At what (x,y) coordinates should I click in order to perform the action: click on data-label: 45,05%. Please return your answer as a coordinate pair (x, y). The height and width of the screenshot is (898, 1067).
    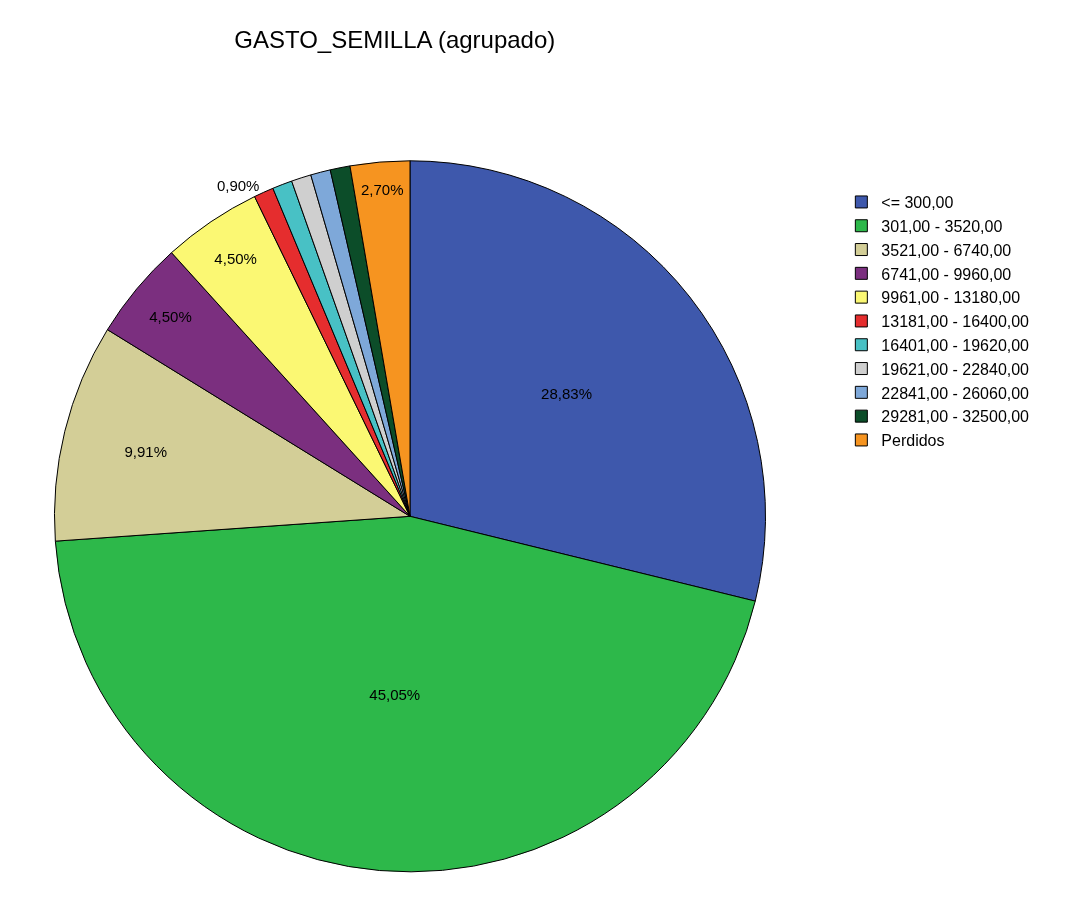
    Looking at the image, I should click on (395, 694).